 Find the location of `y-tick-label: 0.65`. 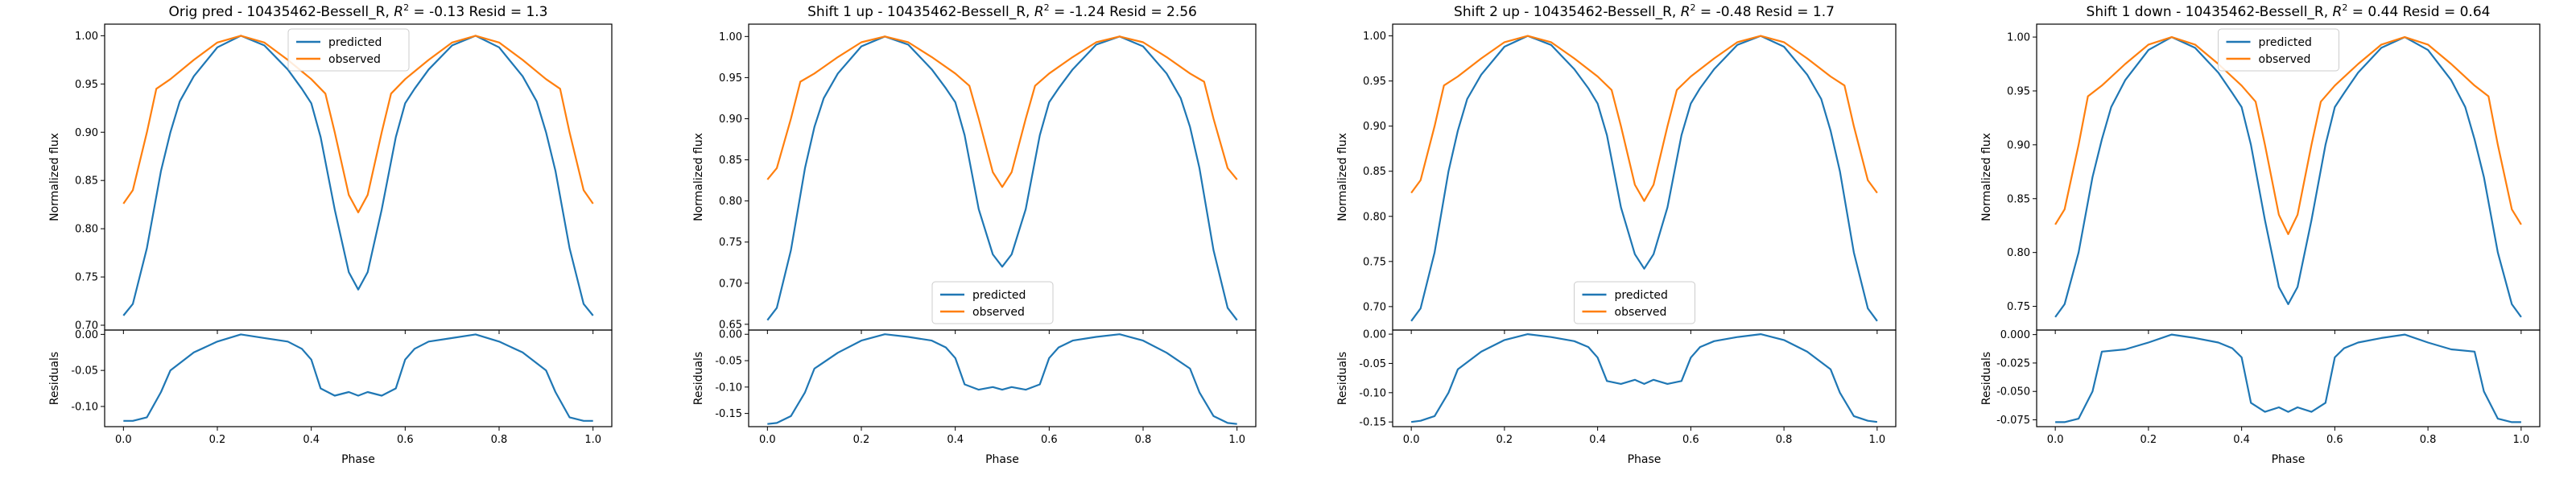

y-tick-label: 0.65 is located at coordinates (730, 325).